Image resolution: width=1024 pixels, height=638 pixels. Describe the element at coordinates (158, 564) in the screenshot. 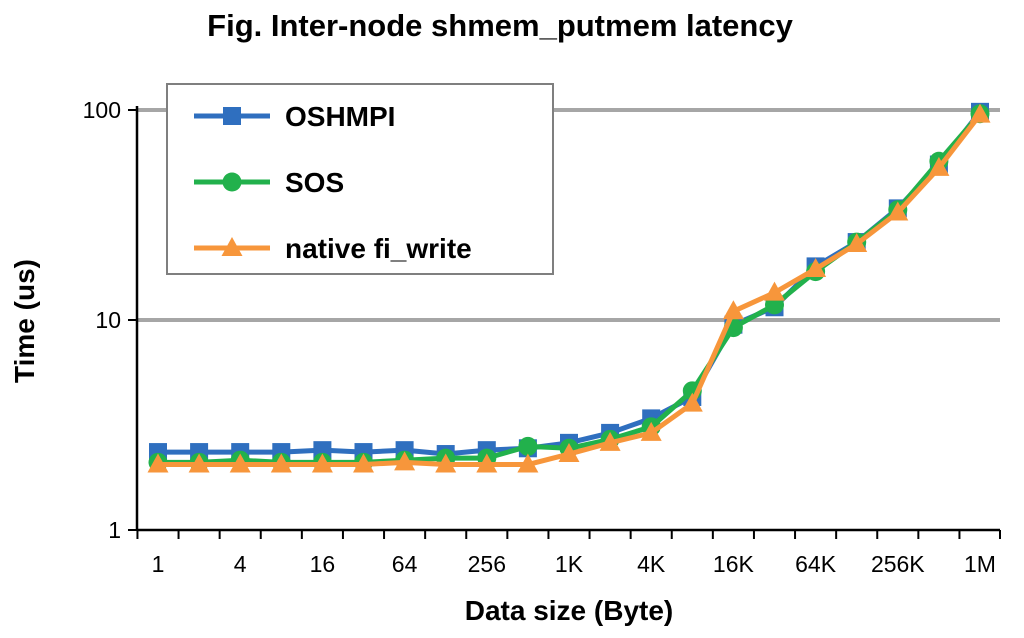

I see `x-tick-label-0: 1` at that location.